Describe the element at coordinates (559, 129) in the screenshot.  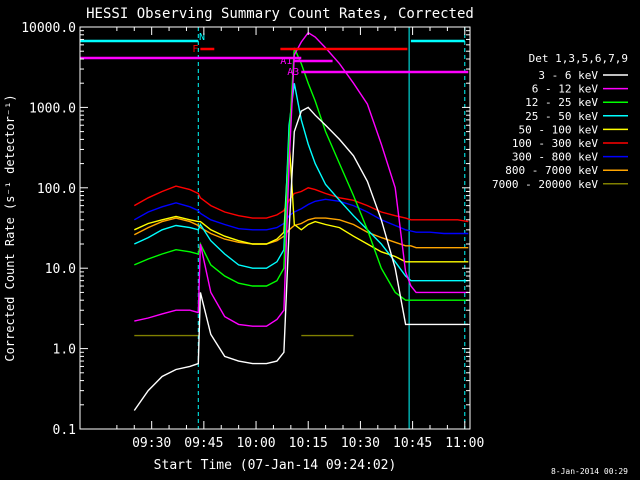
I see `legend-label: 50 - 100 keV` at that location.